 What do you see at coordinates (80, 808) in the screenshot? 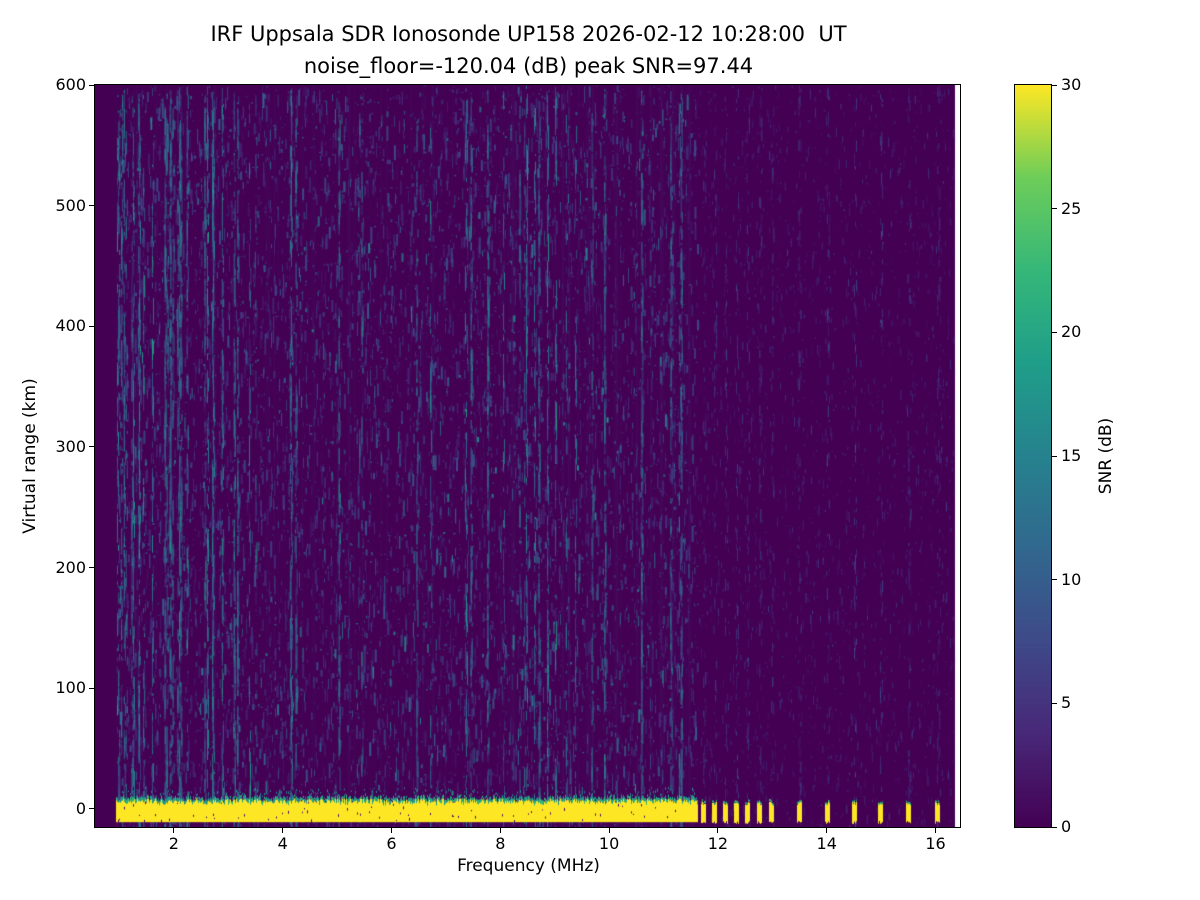
I see `y-tick-label: 0` at bounding box center [80, 808].